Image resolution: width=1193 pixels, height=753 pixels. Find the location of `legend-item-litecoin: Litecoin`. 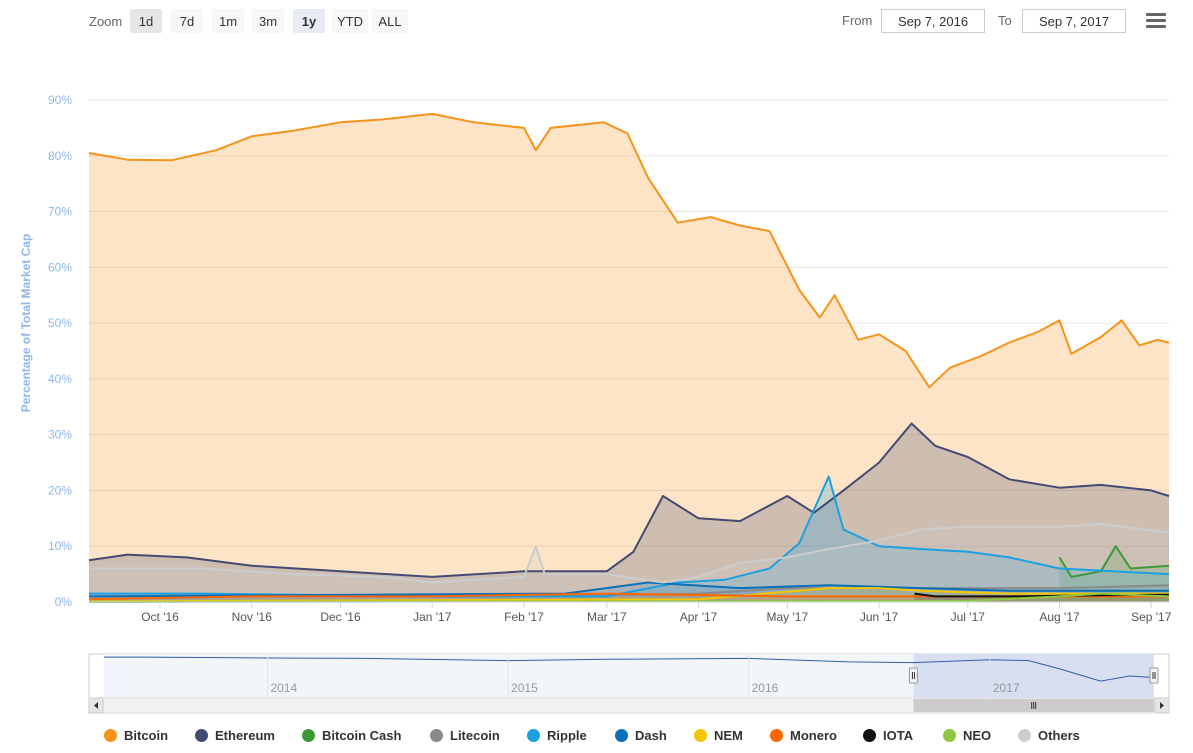

legend-item-litecoin: Litecoin is located at coordinates (465, 735).